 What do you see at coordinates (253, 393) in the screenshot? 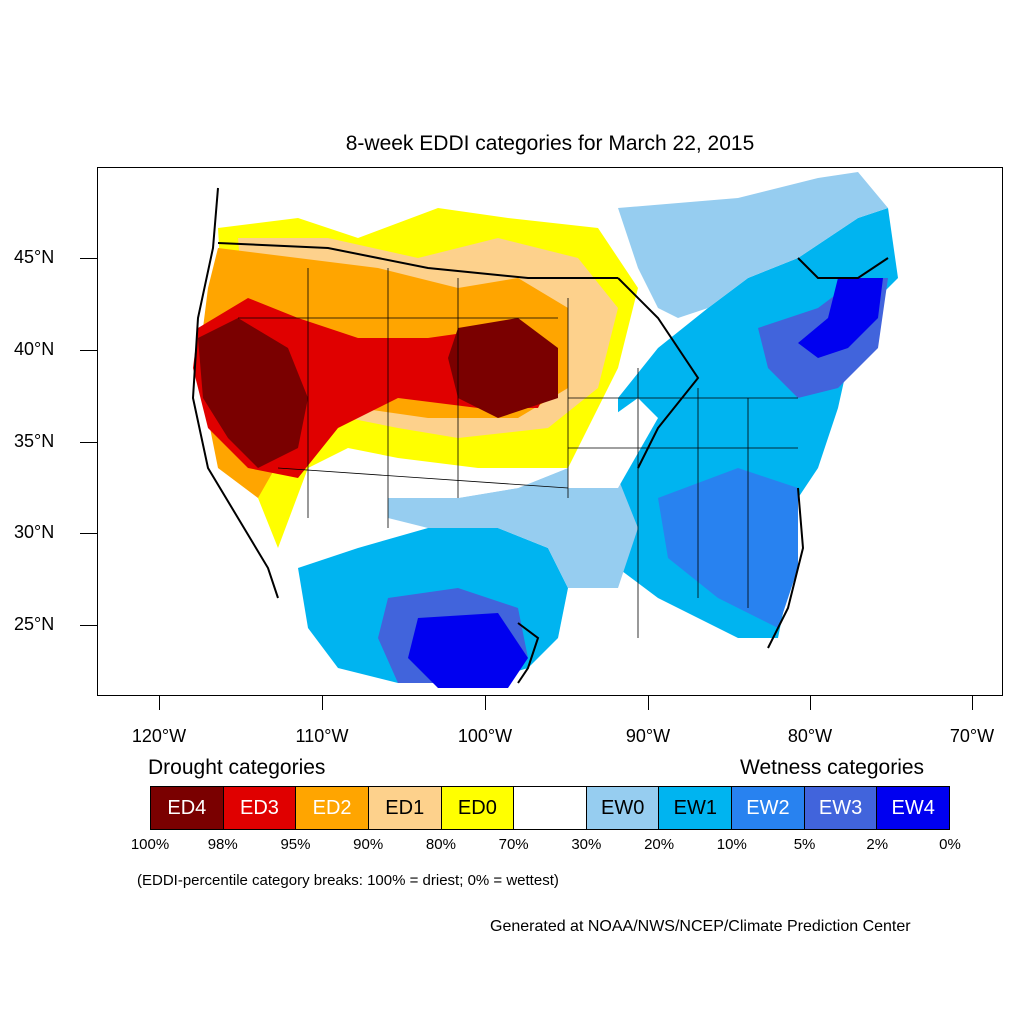
I see `region-ed4-greatbasin` at bounding box center [253, 393].